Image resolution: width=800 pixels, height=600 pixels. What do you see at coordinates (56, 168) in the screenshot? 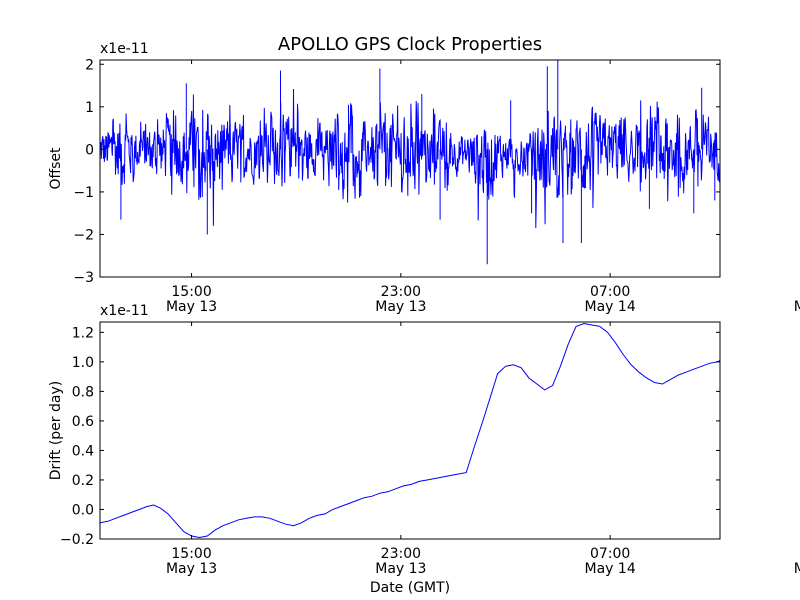
I see `offset-ylabel: Offset` at bounding box center [56, 168].